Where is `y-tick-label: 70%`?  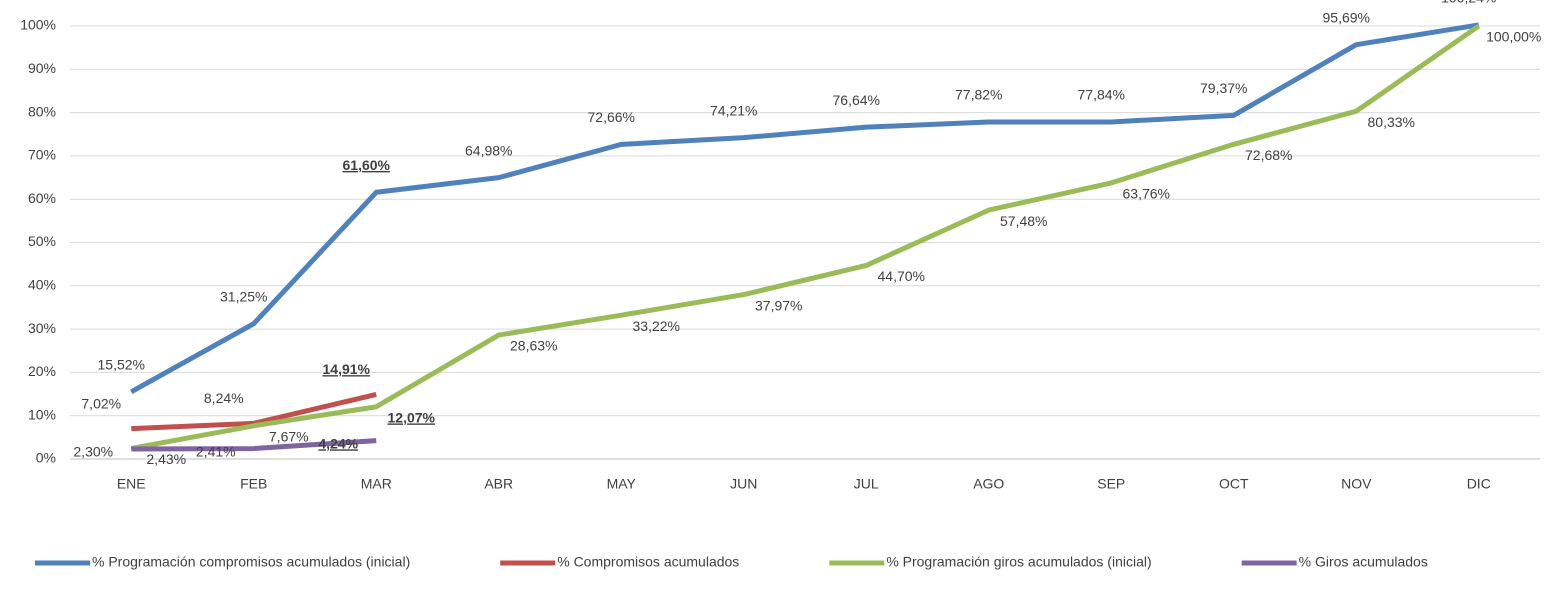 y-tick-label: 70% is located at coordinates (42, 155).